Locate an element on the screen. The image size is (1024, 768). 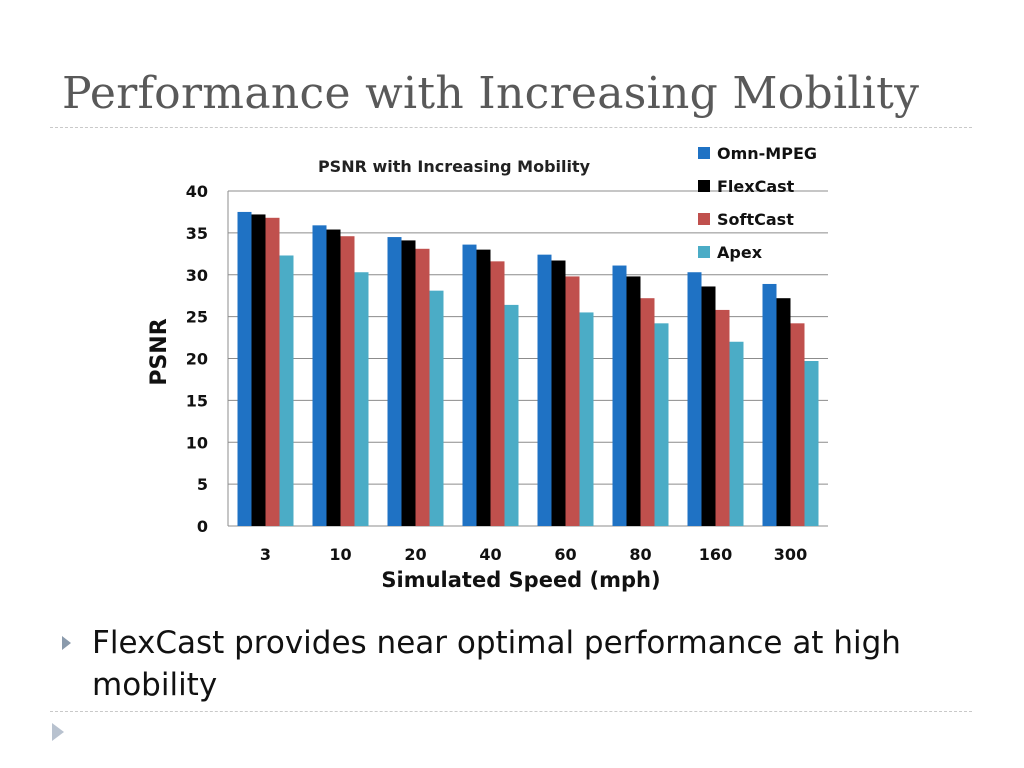
x-tick-label: 10 is located at coordinates (340, 554).